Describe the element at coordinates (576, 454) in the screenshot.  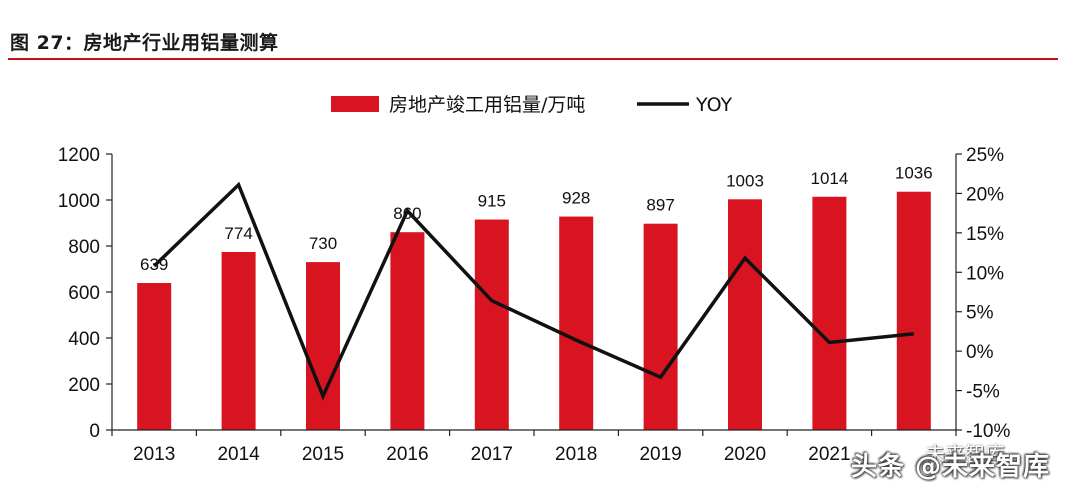
I see `x-tick-label-2018: 2018` at that location.